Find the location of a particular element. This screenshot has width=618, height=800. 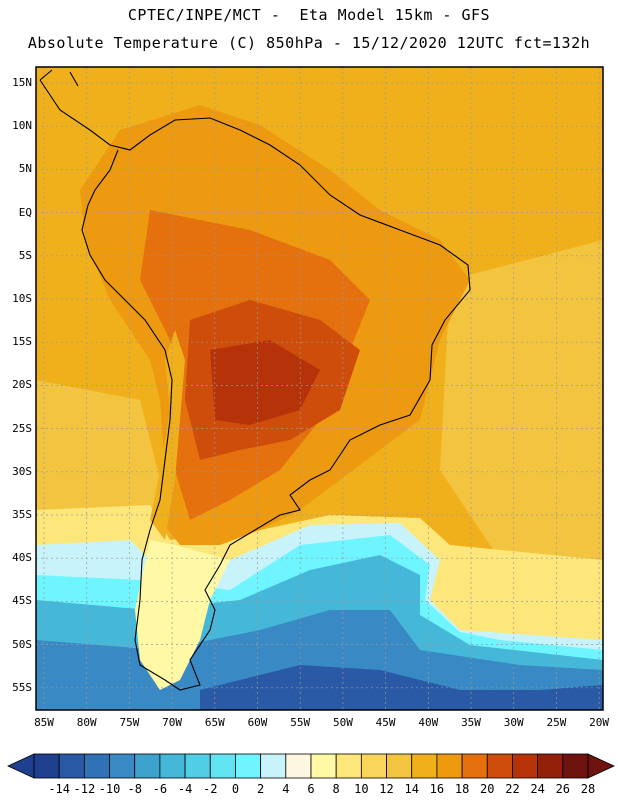

lat-label: 55S is located at coordinates (22, 687).